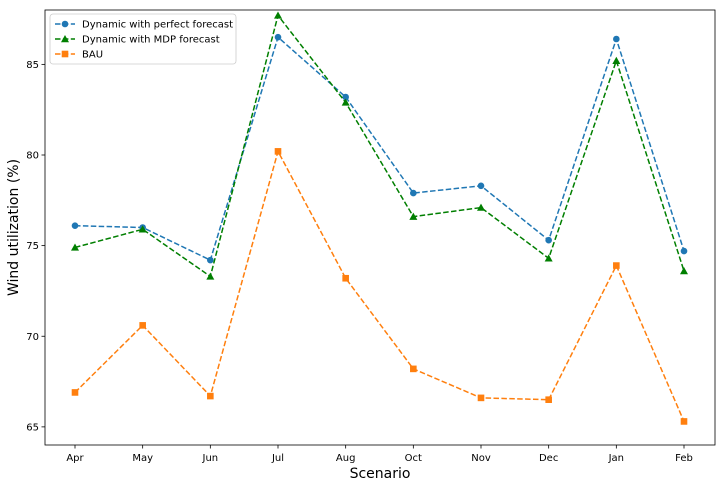  Describe the element at coordinates (75, 458) in the screenshot. I see `x-tick-label: Apr` at that location.